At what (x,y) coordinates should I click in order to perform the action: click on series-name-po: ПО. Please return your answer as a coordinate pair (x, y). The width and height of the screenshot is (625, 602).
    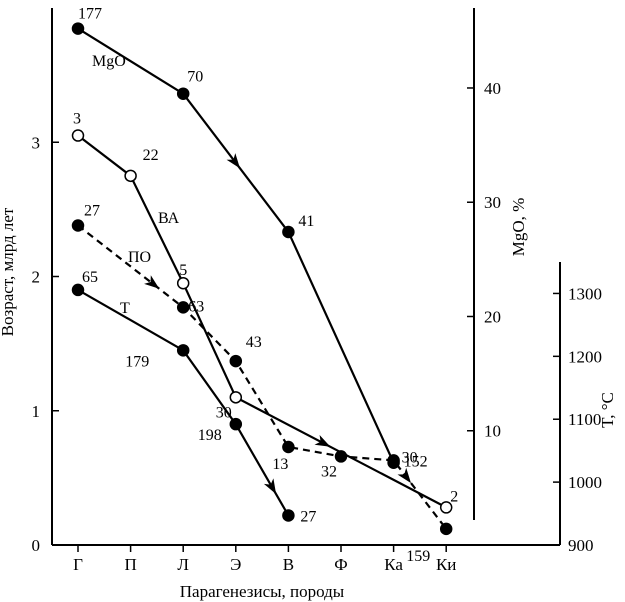
    Looking at the image, I should click on (139, 257).